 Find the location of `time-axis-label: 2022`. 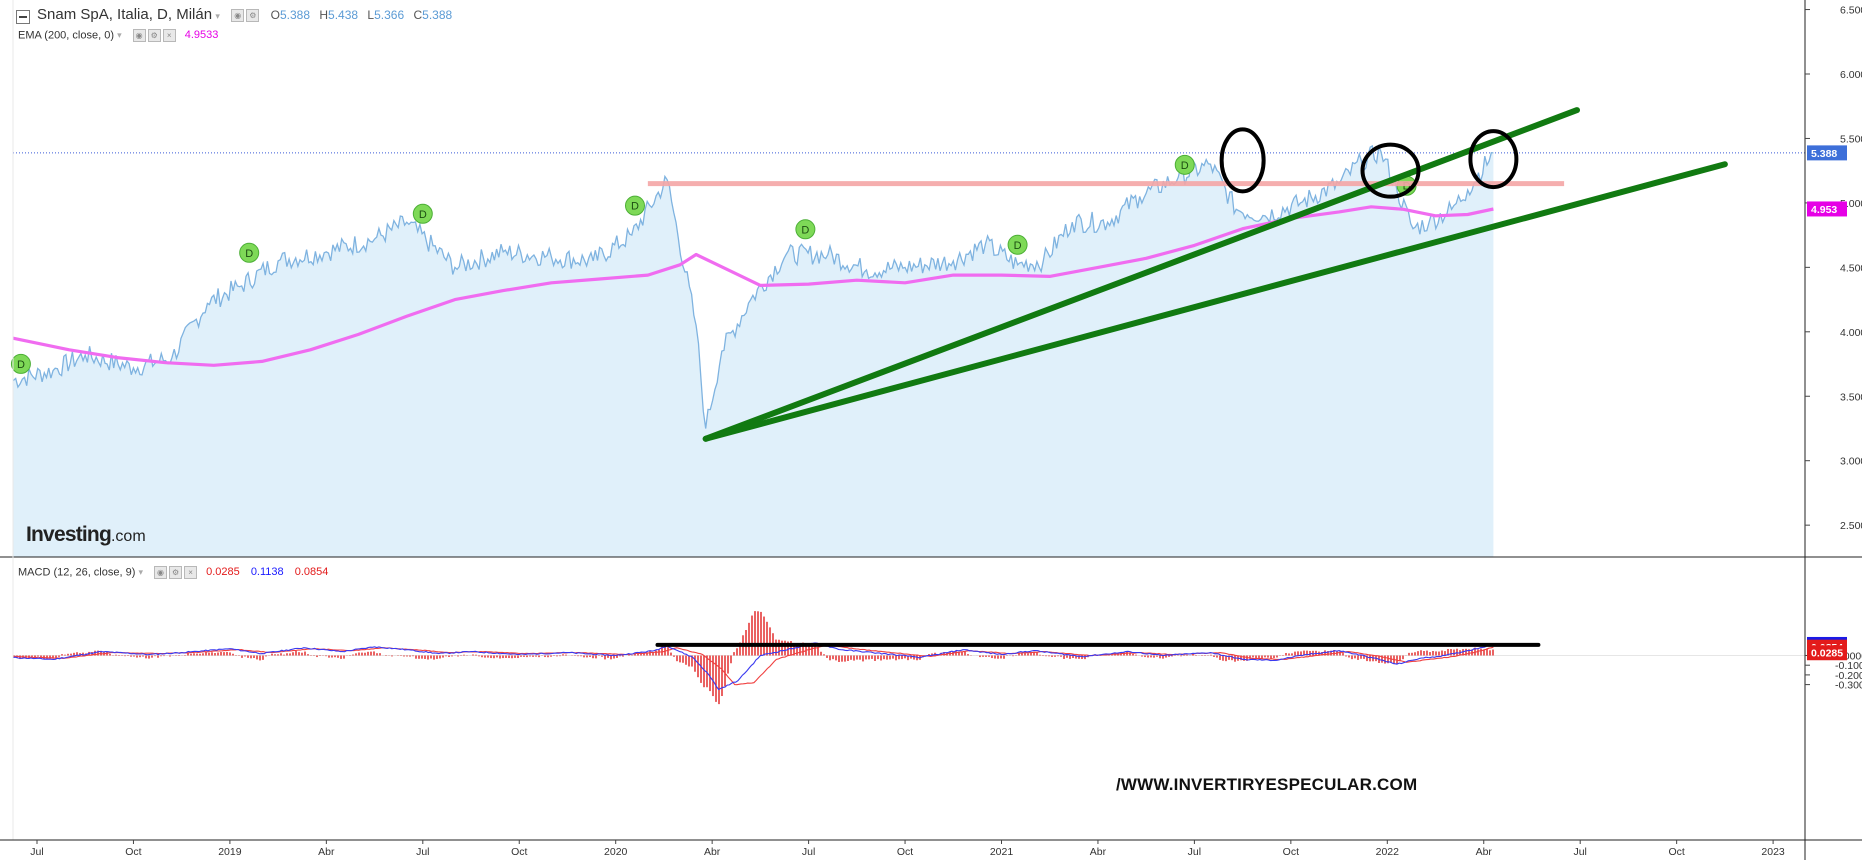

time-axis-label: 2022 is located at coordinates (1388, 852).